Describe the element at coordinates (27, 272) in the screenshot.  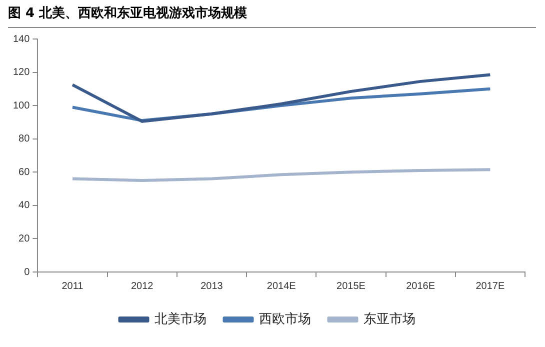
I see `y-tick-label: 0` at that location.